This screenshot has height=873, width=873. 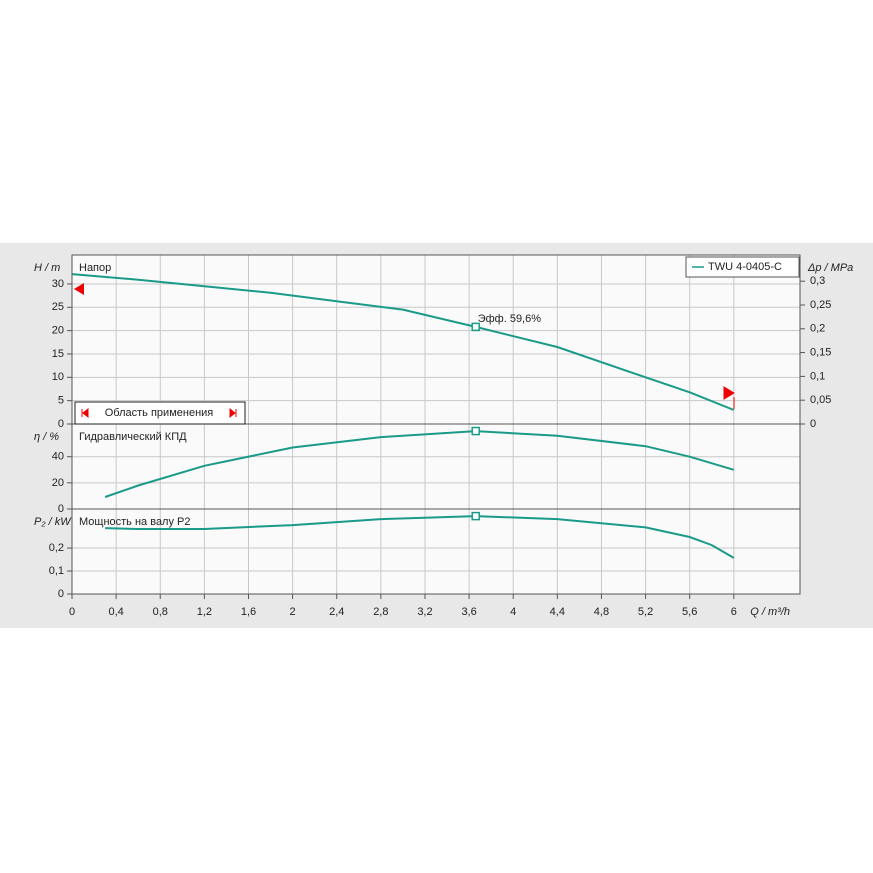 I want to click on panel-frame, so click(x=436, y=551).